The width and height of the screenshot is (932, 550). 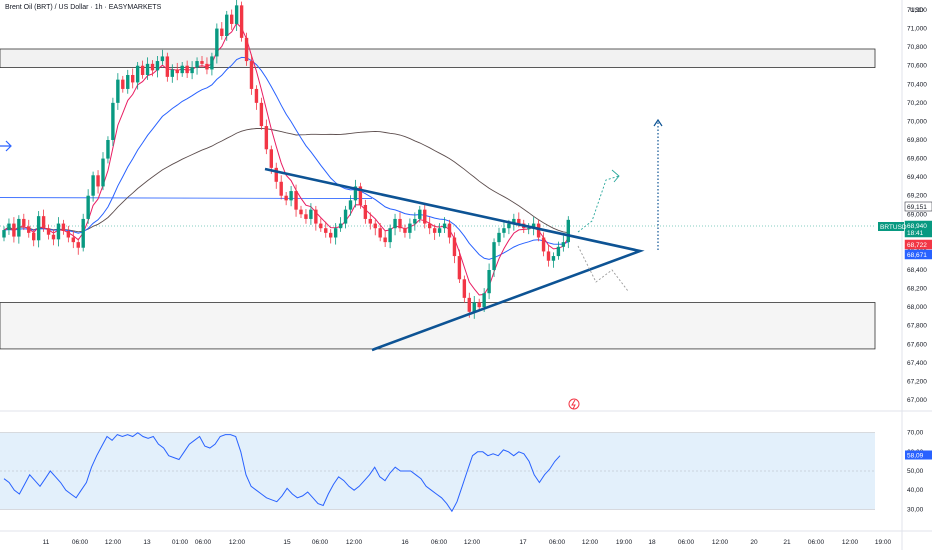 I want to click on price-tick-label: 69,400, so click(x=917, y=177).